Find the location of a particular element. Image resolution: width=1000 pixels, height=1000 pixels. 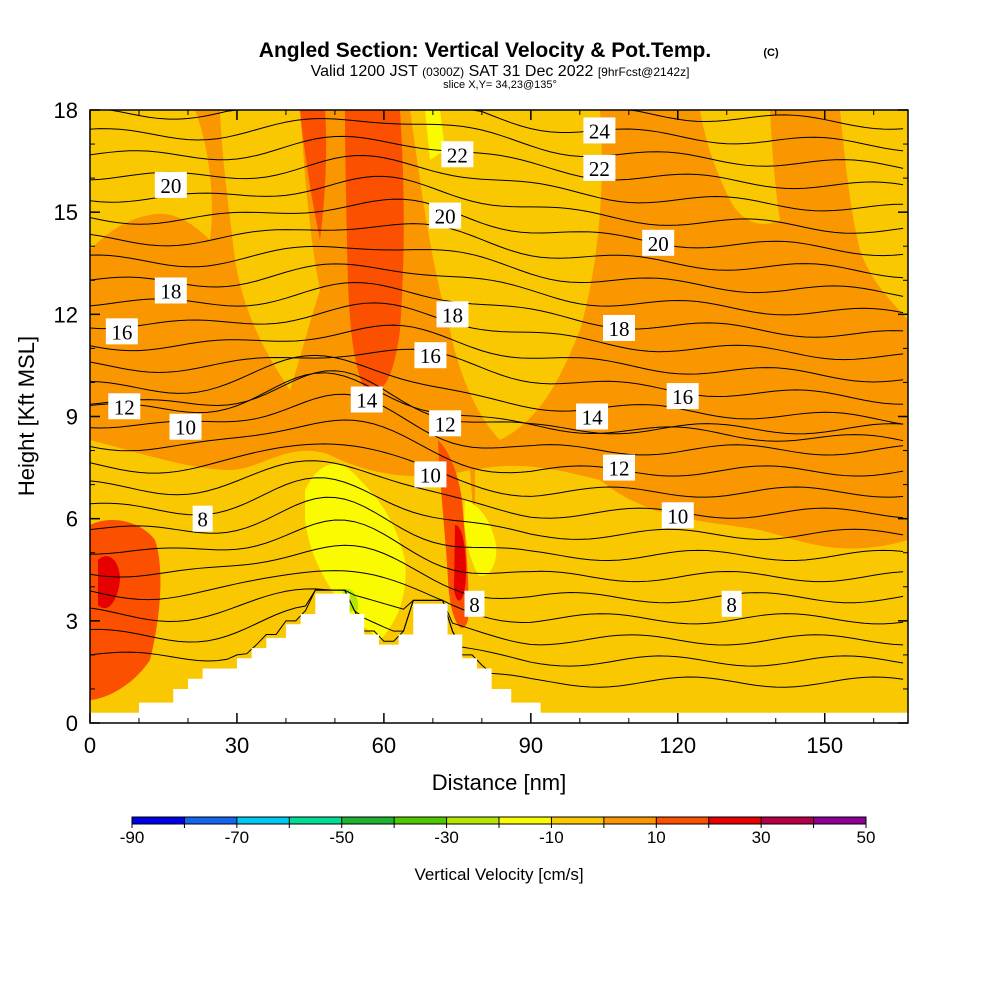

y-axis-label: Height [Kft MSL] is located at coordinates (26, 416).